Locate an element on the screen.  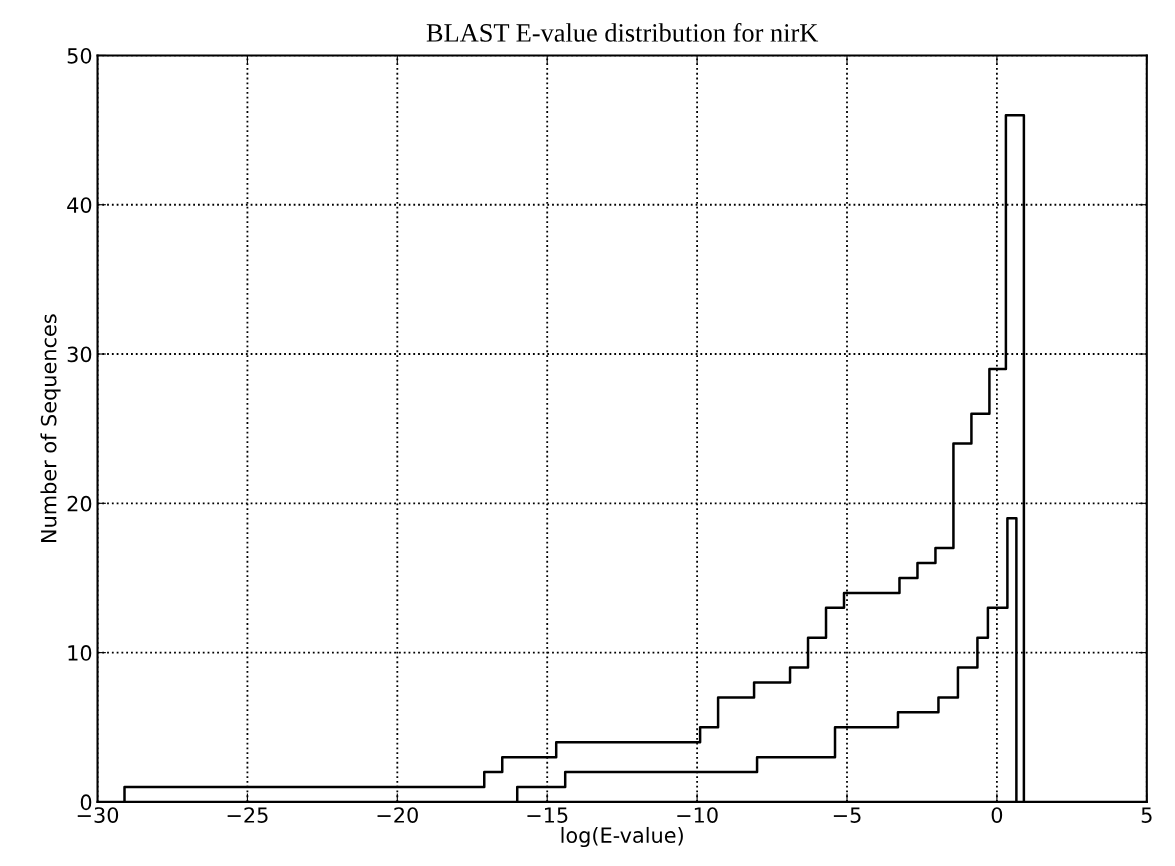
x-tick-label: −20 is located at coordinates (397, 815).